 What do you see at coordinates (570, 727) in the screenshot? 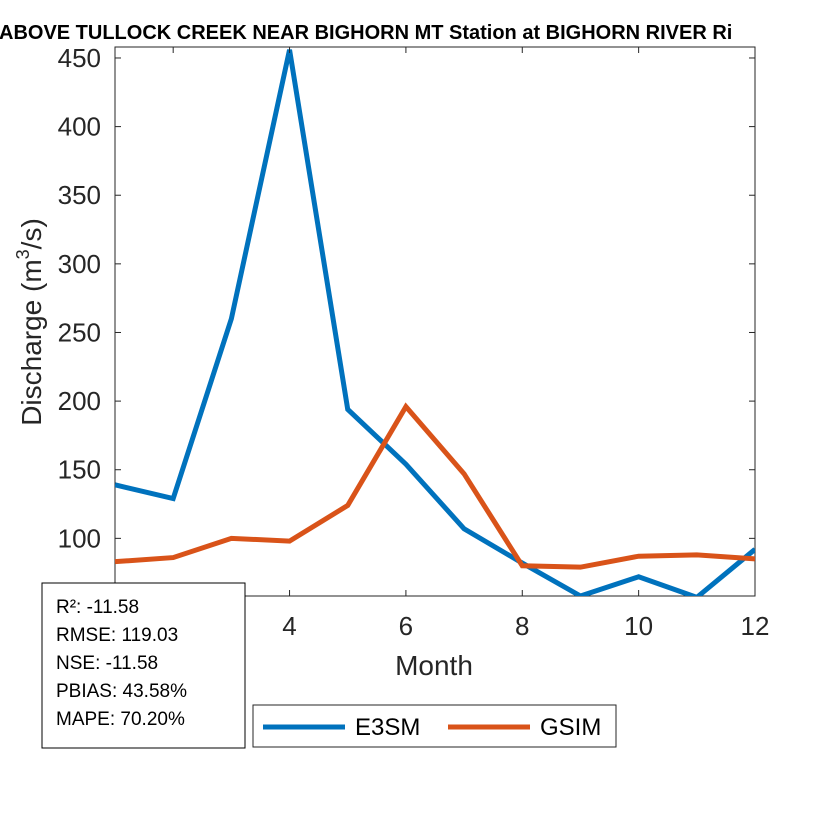
I see `legend-label-gsim: GSIM` at bounding box center [570, 727].